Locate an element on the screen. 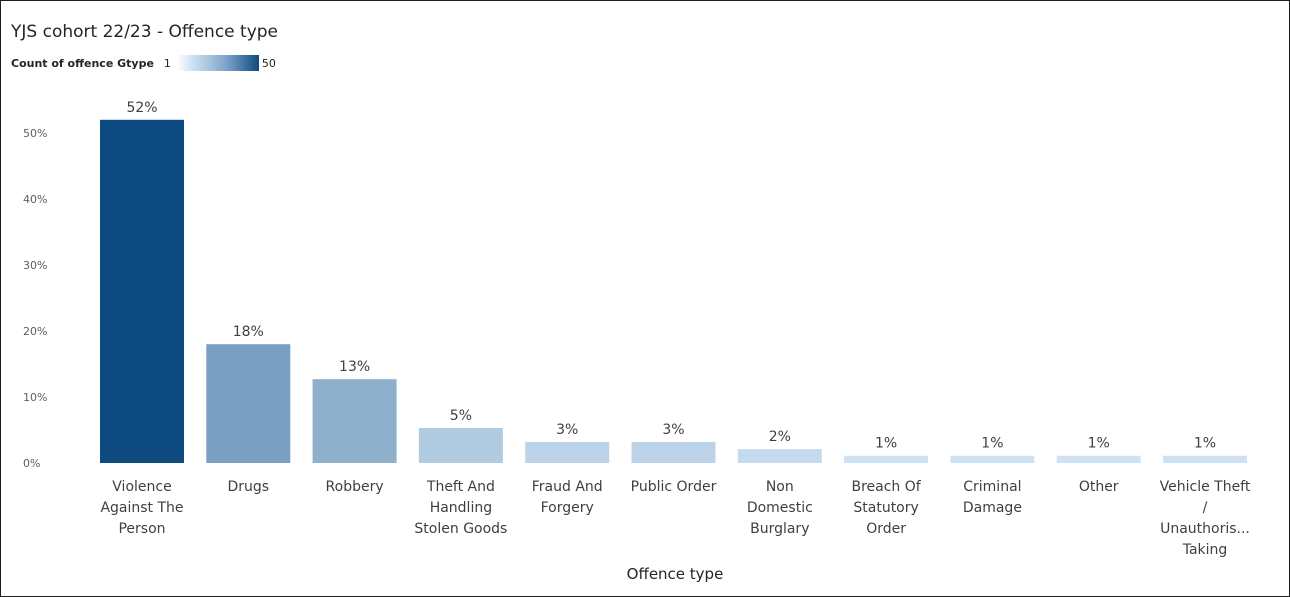 The image size is (1290, 597). color-legend: Count of offence Gtype 1 50 is located at coordinates (143, 63).